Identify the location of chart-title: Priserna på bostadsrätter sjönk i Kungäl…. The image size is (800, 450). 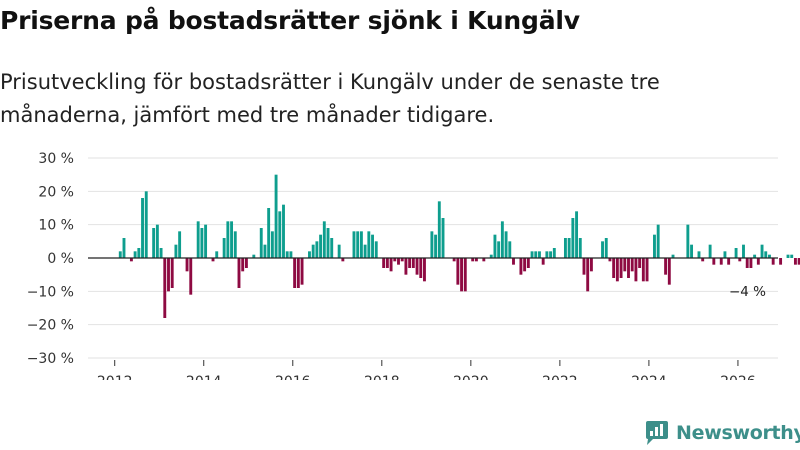
(290, 20).